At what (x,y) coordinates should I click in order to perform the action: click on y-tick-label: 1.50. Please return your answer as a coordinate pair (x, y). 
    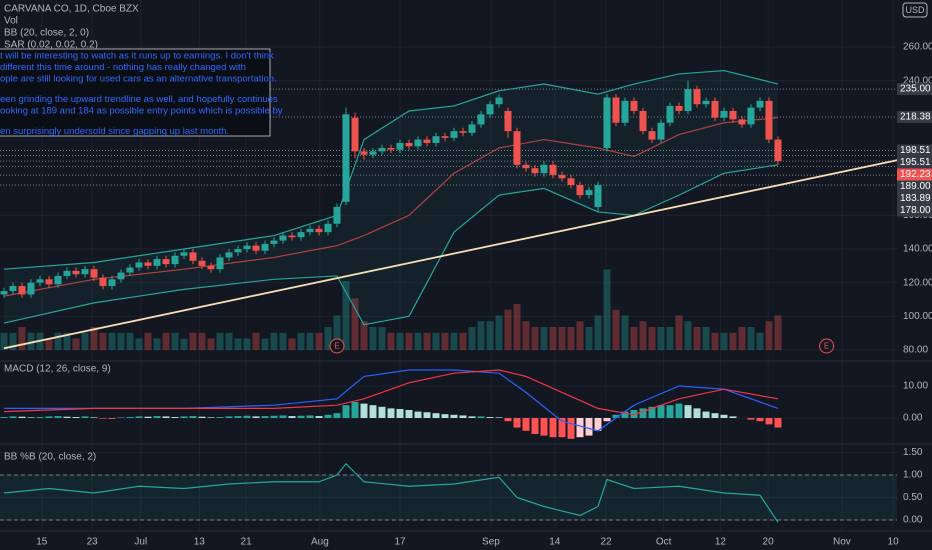
    Looking at the image, I should click on (913, 452).